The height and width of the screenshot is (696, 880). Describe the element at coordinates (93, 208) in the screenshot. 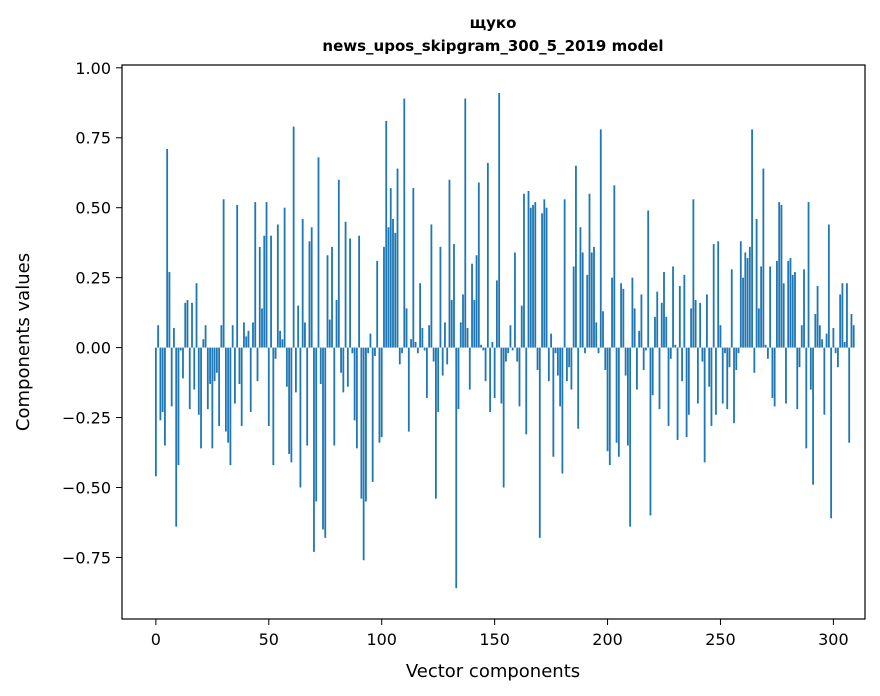

I see `y-tick-label: 0.50` at that location.